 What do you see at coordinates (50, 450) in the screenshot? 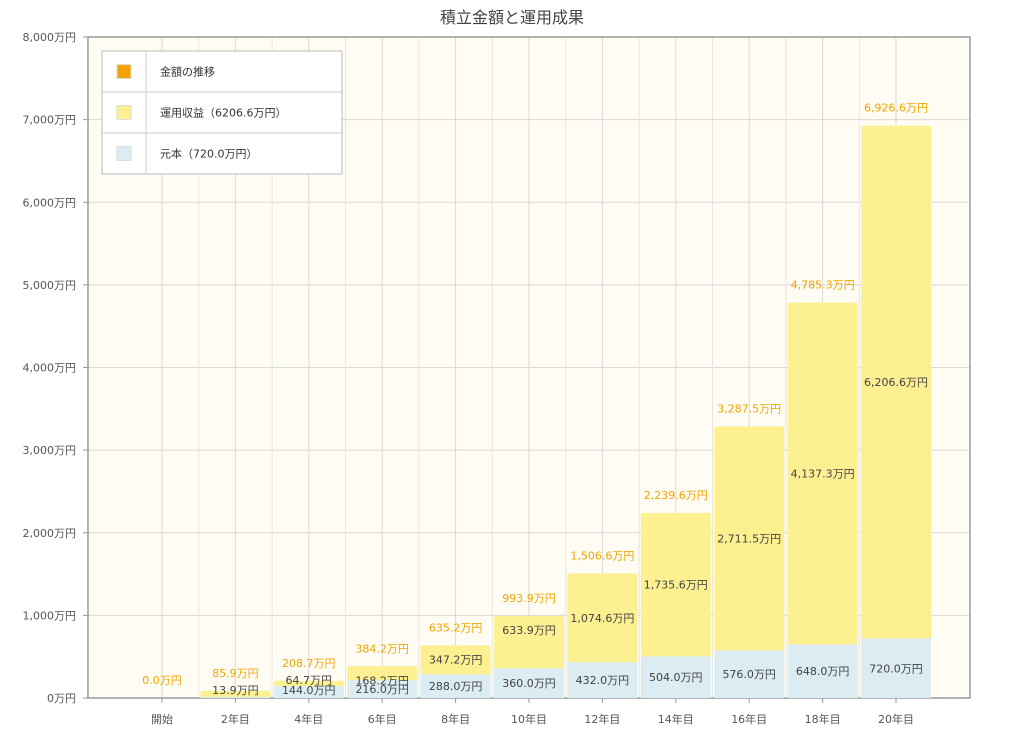
I see `y-tick-label: 3,000万円` at bounding box center [50, 450].